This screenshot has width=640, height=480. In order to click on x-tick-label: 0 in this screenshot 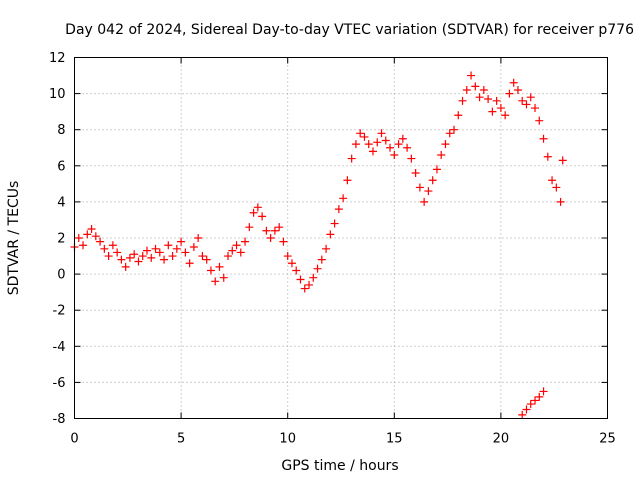, I will do `click(74, 439)`.